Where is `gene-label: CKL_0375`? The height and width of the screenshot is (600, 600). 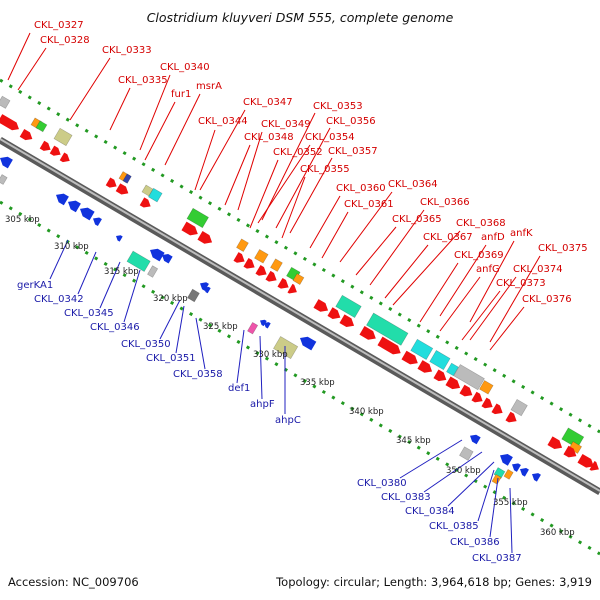
gene-label: CKL_0375 is located at coordinates (563, 248).